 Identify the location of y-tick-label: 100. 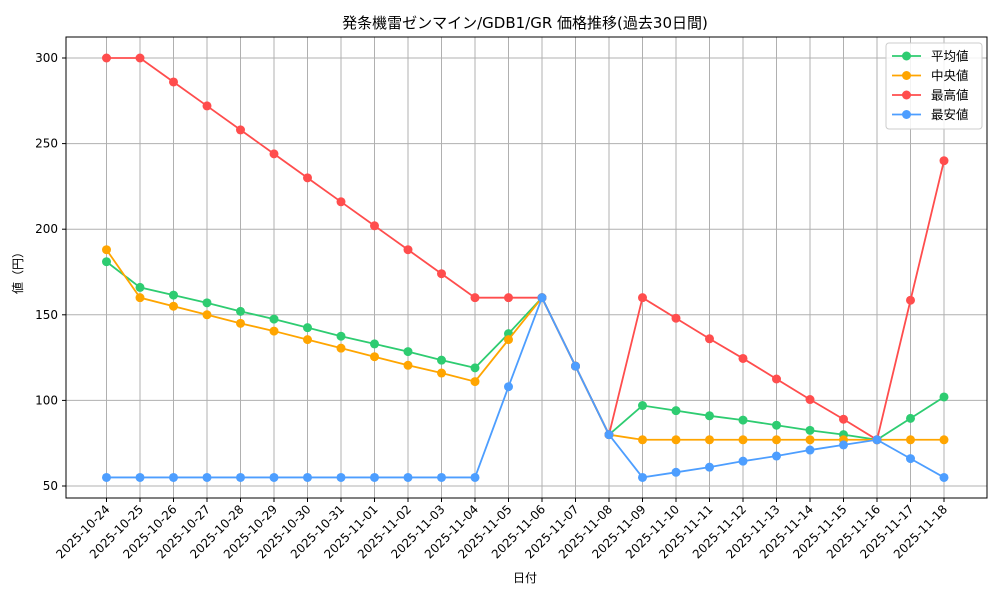
(46, 400).